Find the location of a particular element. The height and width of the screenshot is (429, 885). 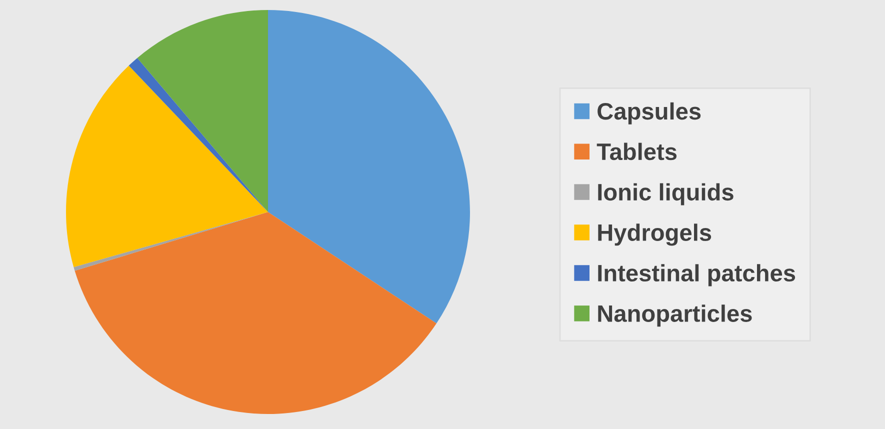

legend-label: Hydrogels is located at coordinates (655, 235).